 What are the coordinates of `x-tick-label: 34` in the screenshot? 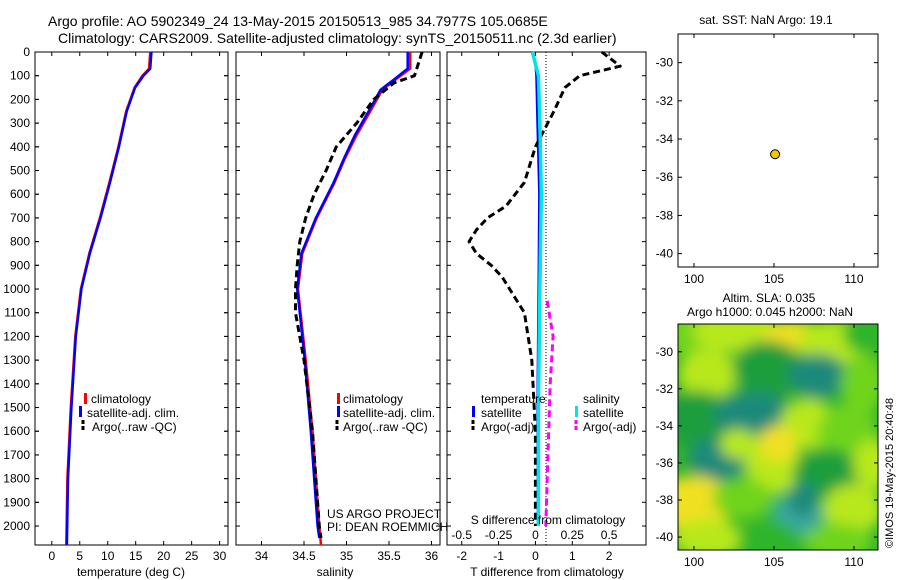 It's located at (262, 556).